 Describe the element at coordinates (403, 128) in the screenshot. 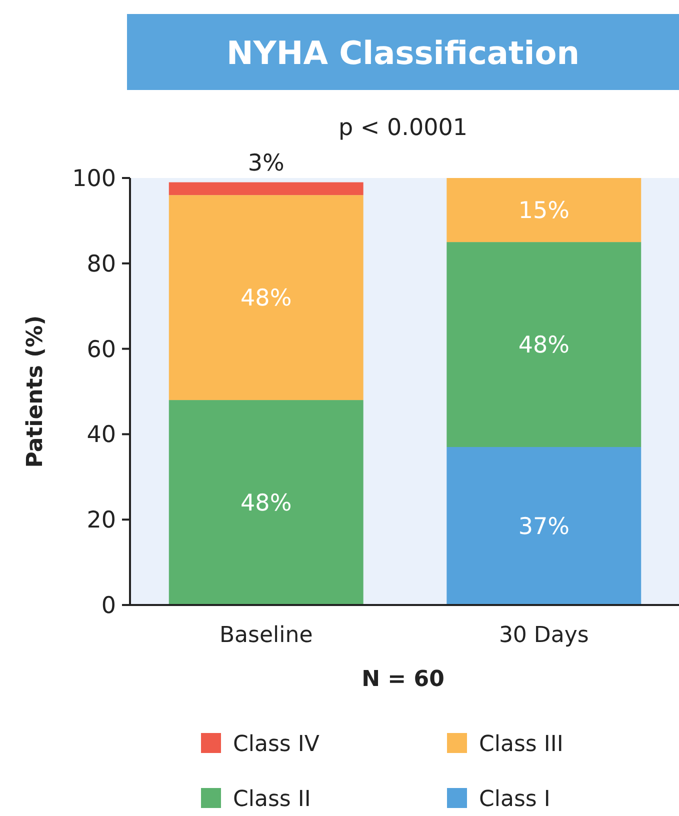

I see `chart-subtitle: p < 0.0001` at that location.